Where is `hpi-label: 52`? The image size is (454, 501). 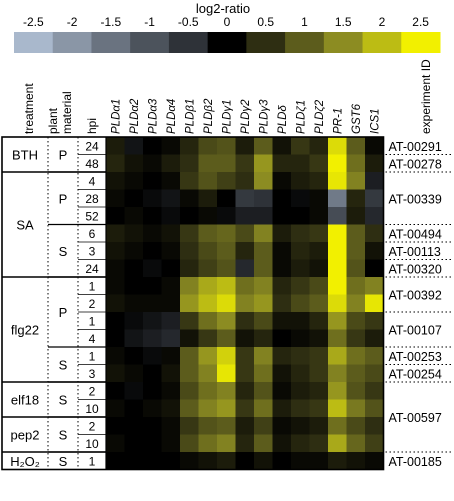
hpi-label: 52 is located at coordinates (92, 216).